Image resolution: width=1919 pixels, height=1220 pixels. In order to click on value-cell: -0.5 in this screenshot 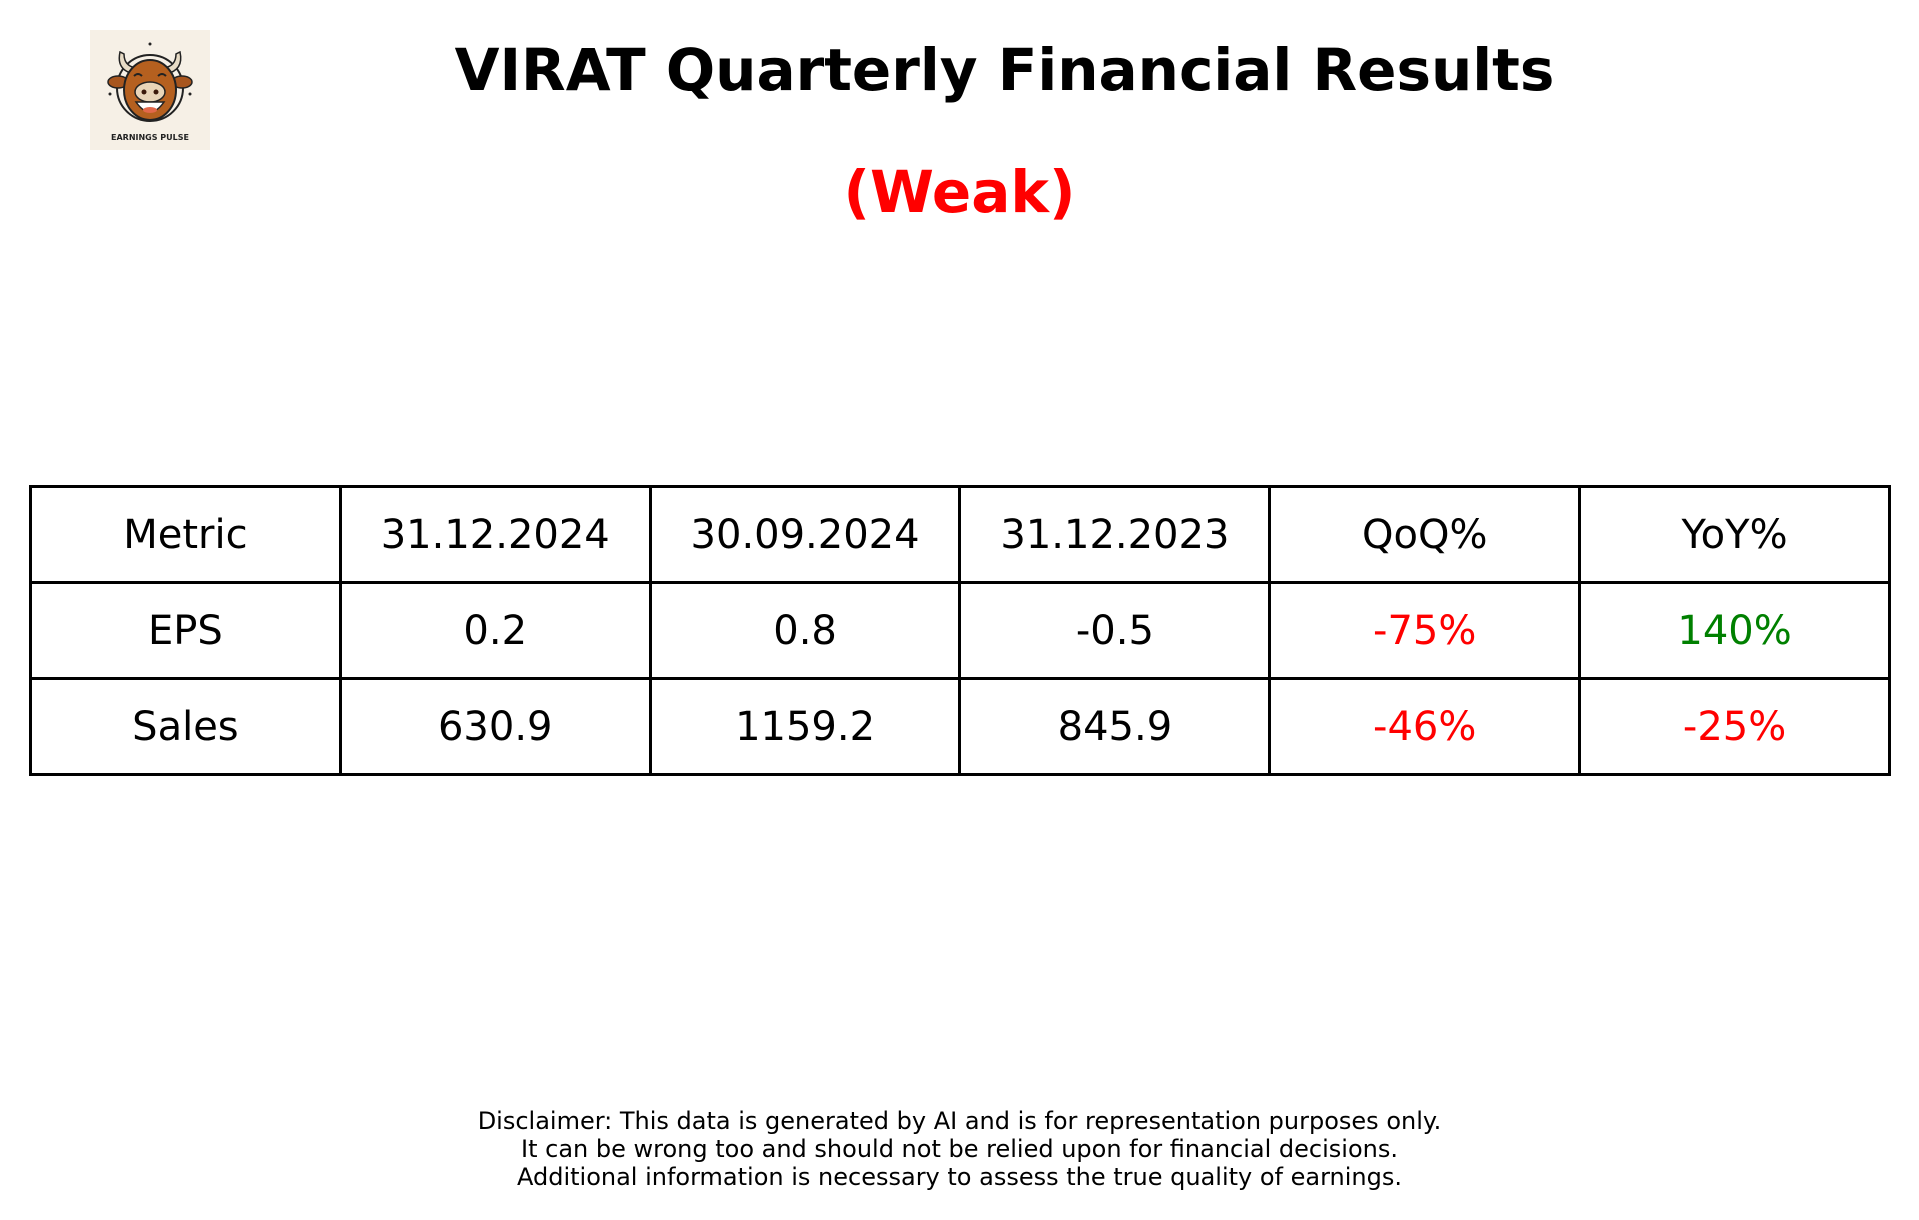, I will do `click(1115, 630)`.